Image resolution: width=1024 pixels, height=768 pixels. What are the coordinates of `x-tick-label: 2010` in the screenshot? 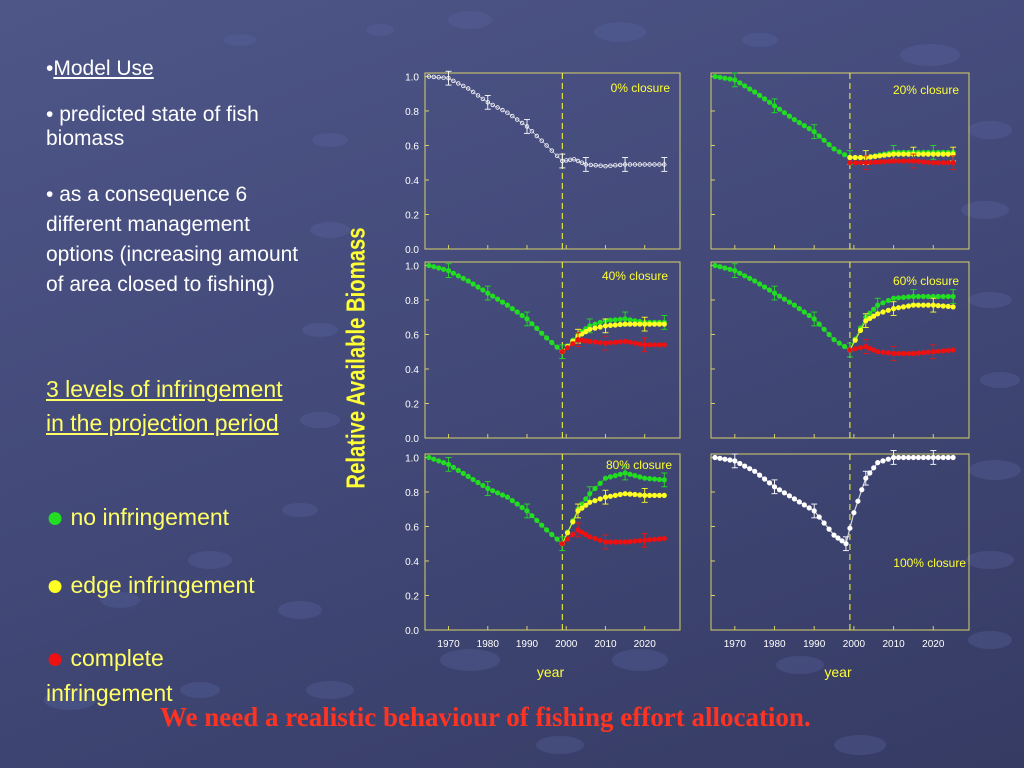 It's located at (893, 644).